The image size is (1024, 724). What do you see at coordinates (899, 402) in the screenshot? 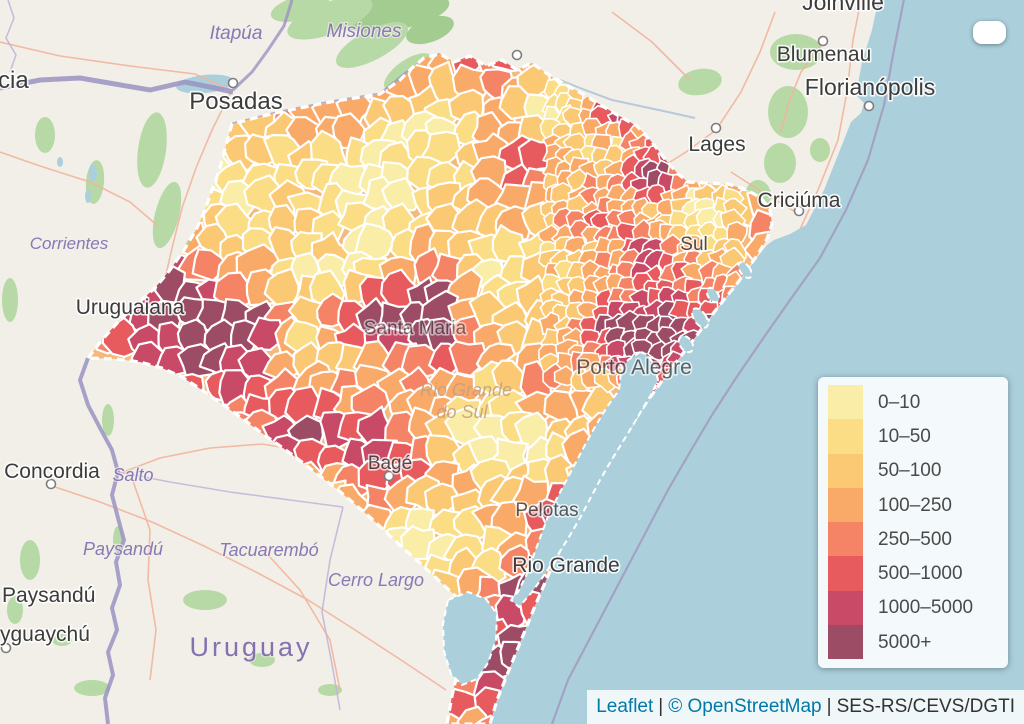
I see `legend-label: 0–10` at bounding box center [899, 402].